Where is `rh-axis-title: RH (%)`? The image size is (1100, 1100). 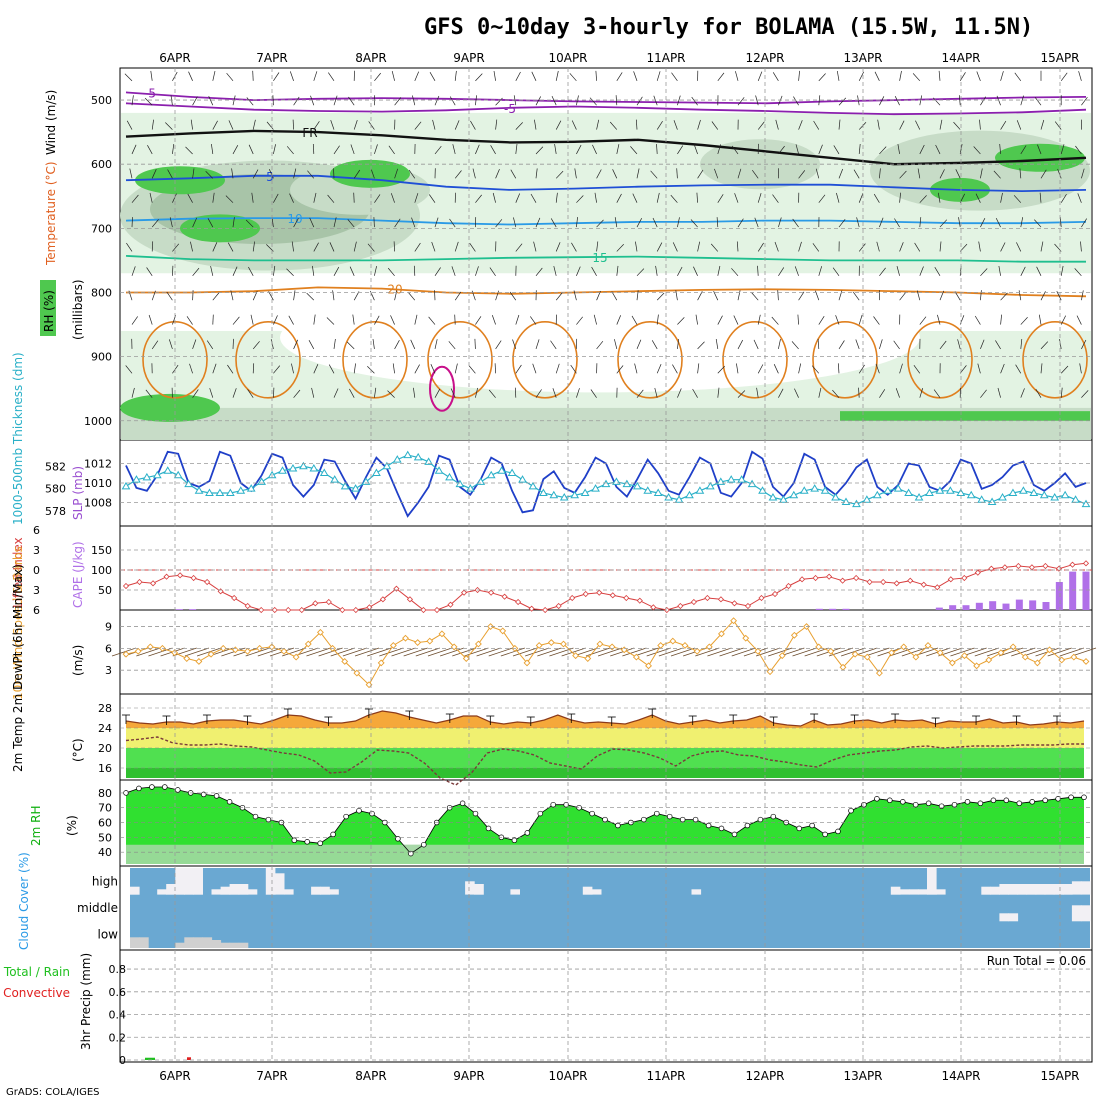 rh-axis-title: RH (%) is located at coordinates (49, 311).